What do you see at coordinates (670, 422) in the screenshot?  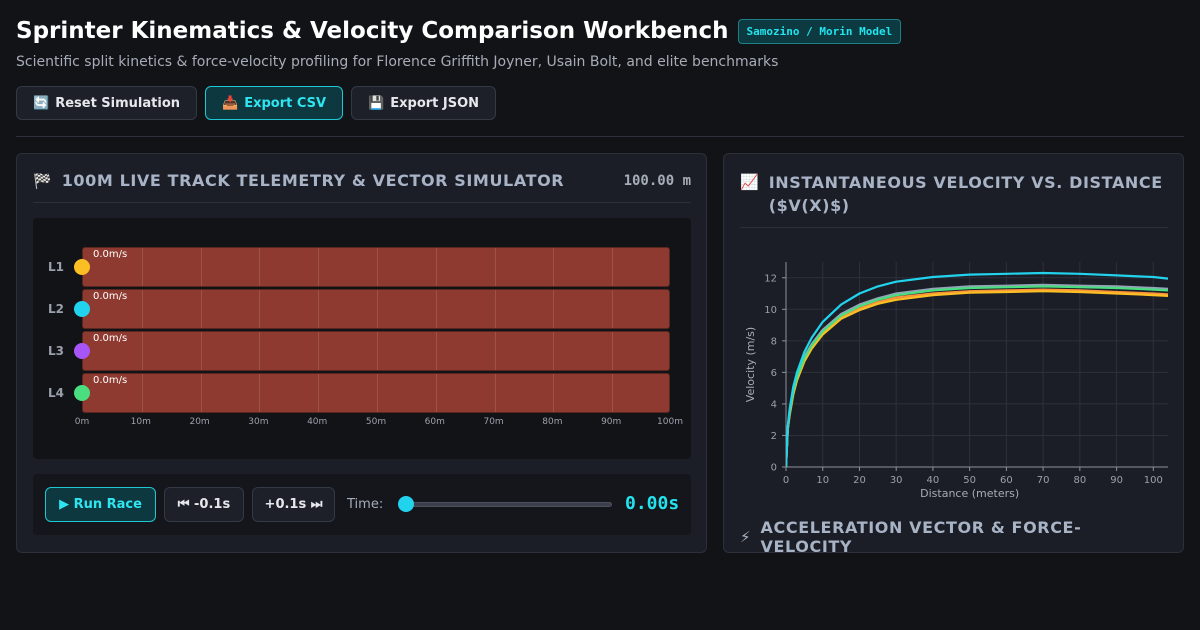 I see `distance-tick-label: 100m` at bounding box center [670, 422].